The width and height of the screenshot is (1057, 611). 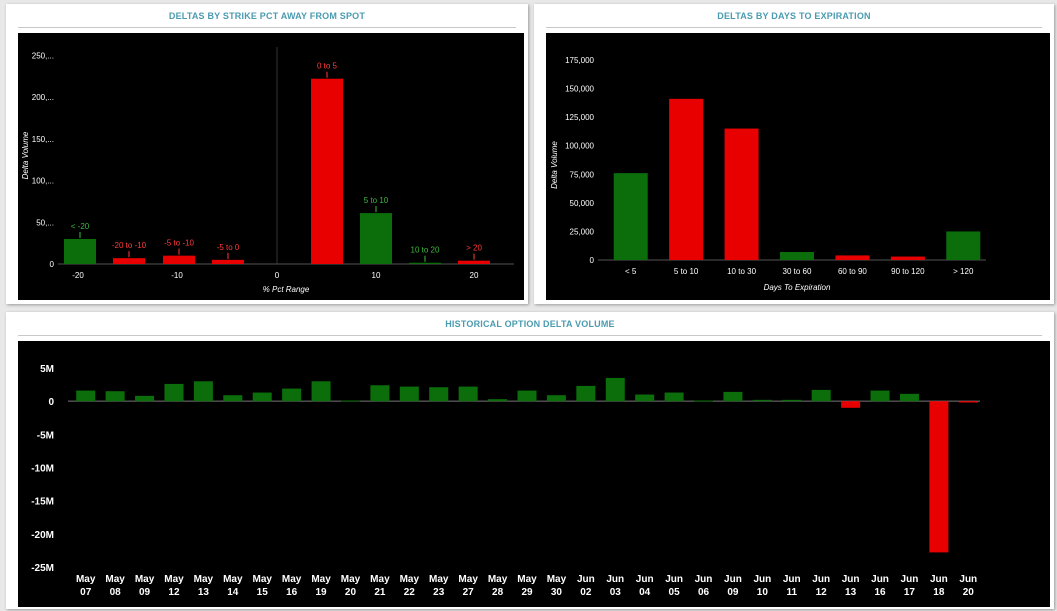 What do you see at coordinates (376, 275) in the screenshot?
I see `strike-x-tick-label: 10` at bounding box center [376, 275].